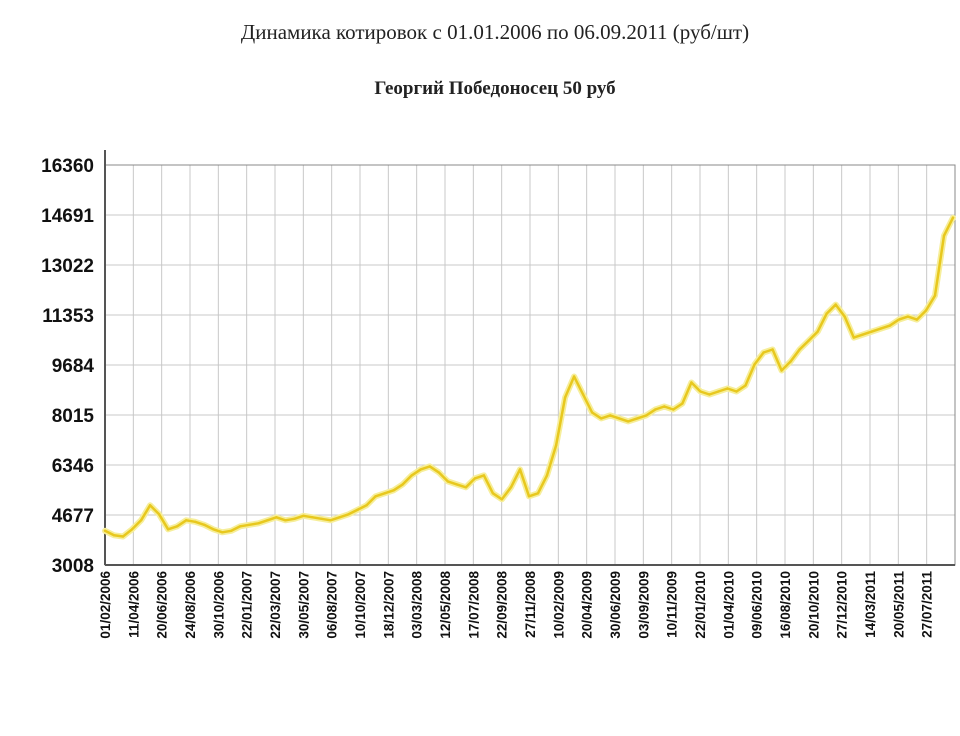 The width and height of the screenshot is (960, 736). Describe the element at coordinates (672, 604) in the screenshot. I see `x-tick-label: 10/11/2009` at that location.